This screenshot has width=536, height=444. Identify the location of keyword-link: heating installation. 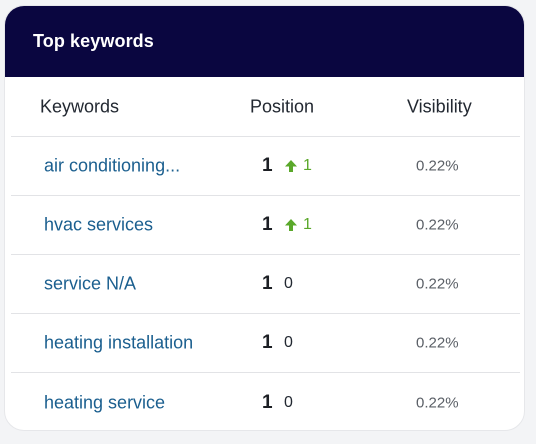
(119, 342).